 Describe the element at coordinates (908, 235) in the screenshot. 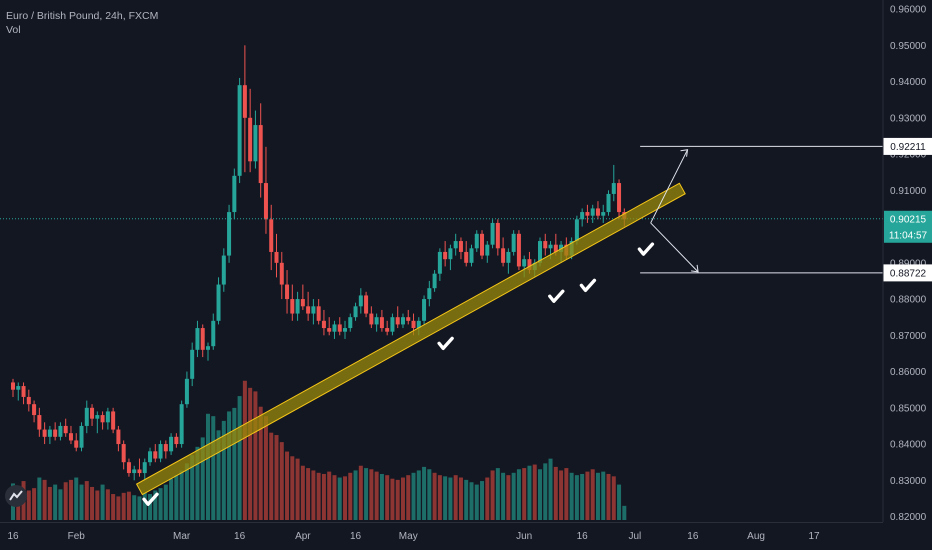

I see `countdown-text: 11:04:57` at that location.